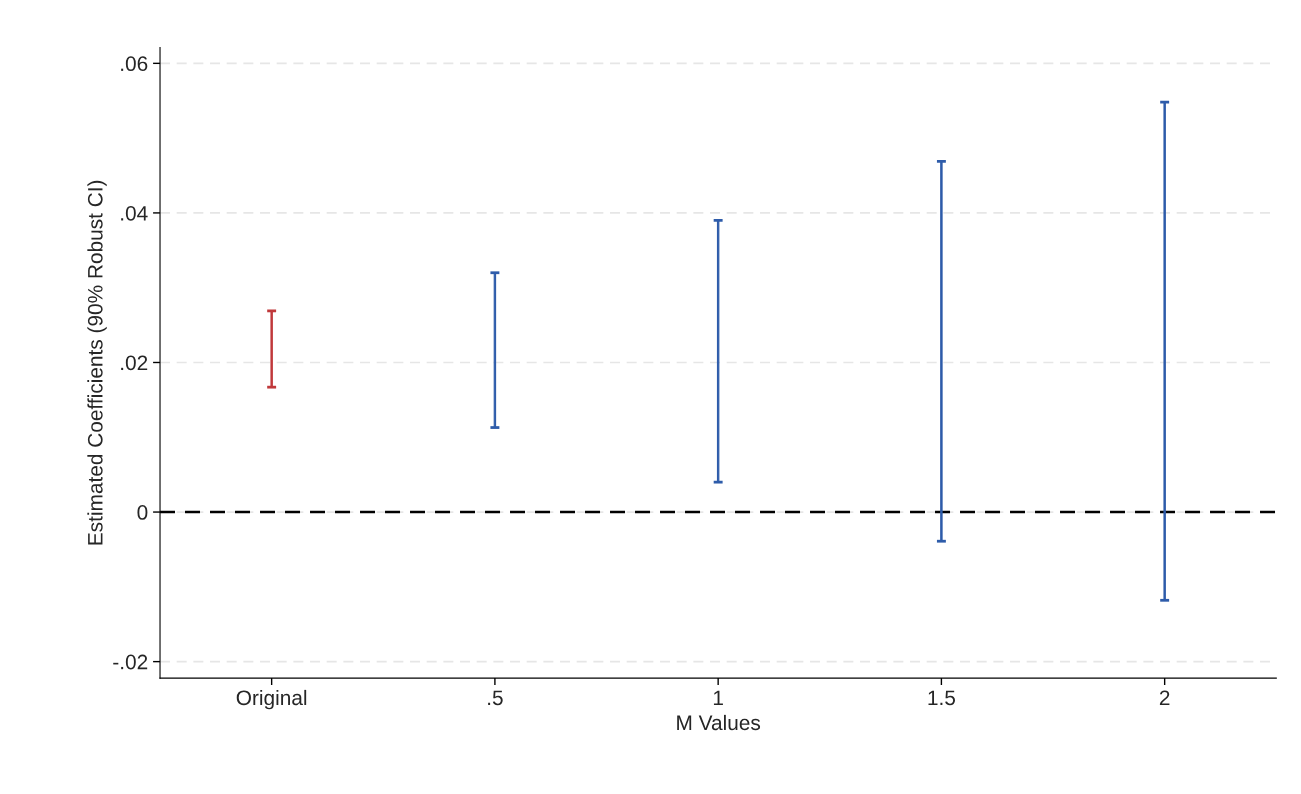 Image resolution: width=1301 pixels, height=794 pixels. Describe the element at coordinates (271, 699) in the screenshot. I see `x-tick-label: Original` at that location.